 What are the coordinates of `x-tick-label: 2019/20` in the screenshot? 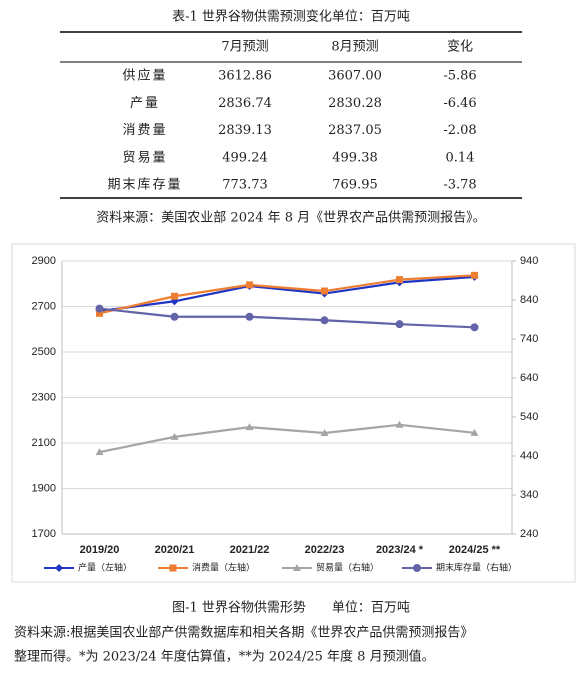 It's located at (100, 550).